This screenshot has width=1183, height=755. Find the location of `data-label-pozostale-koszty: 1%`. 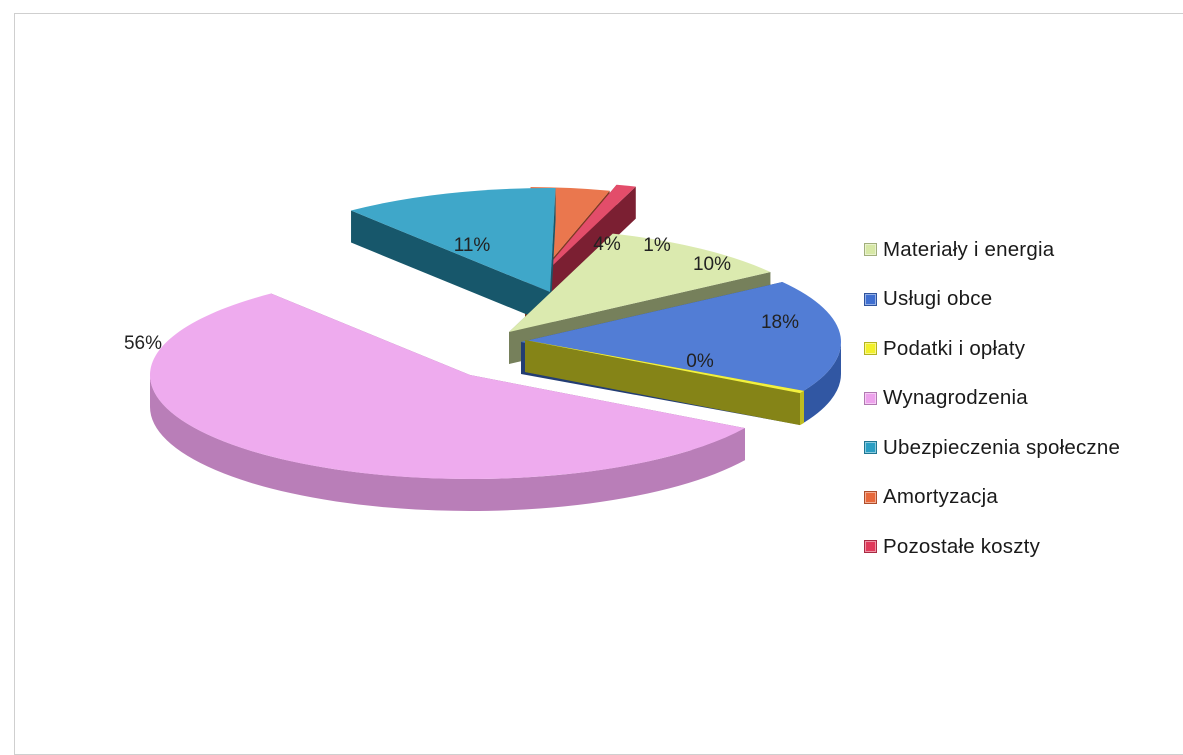

data-label-pozostale-koszty: 1% is located at coordinates (657, 245).